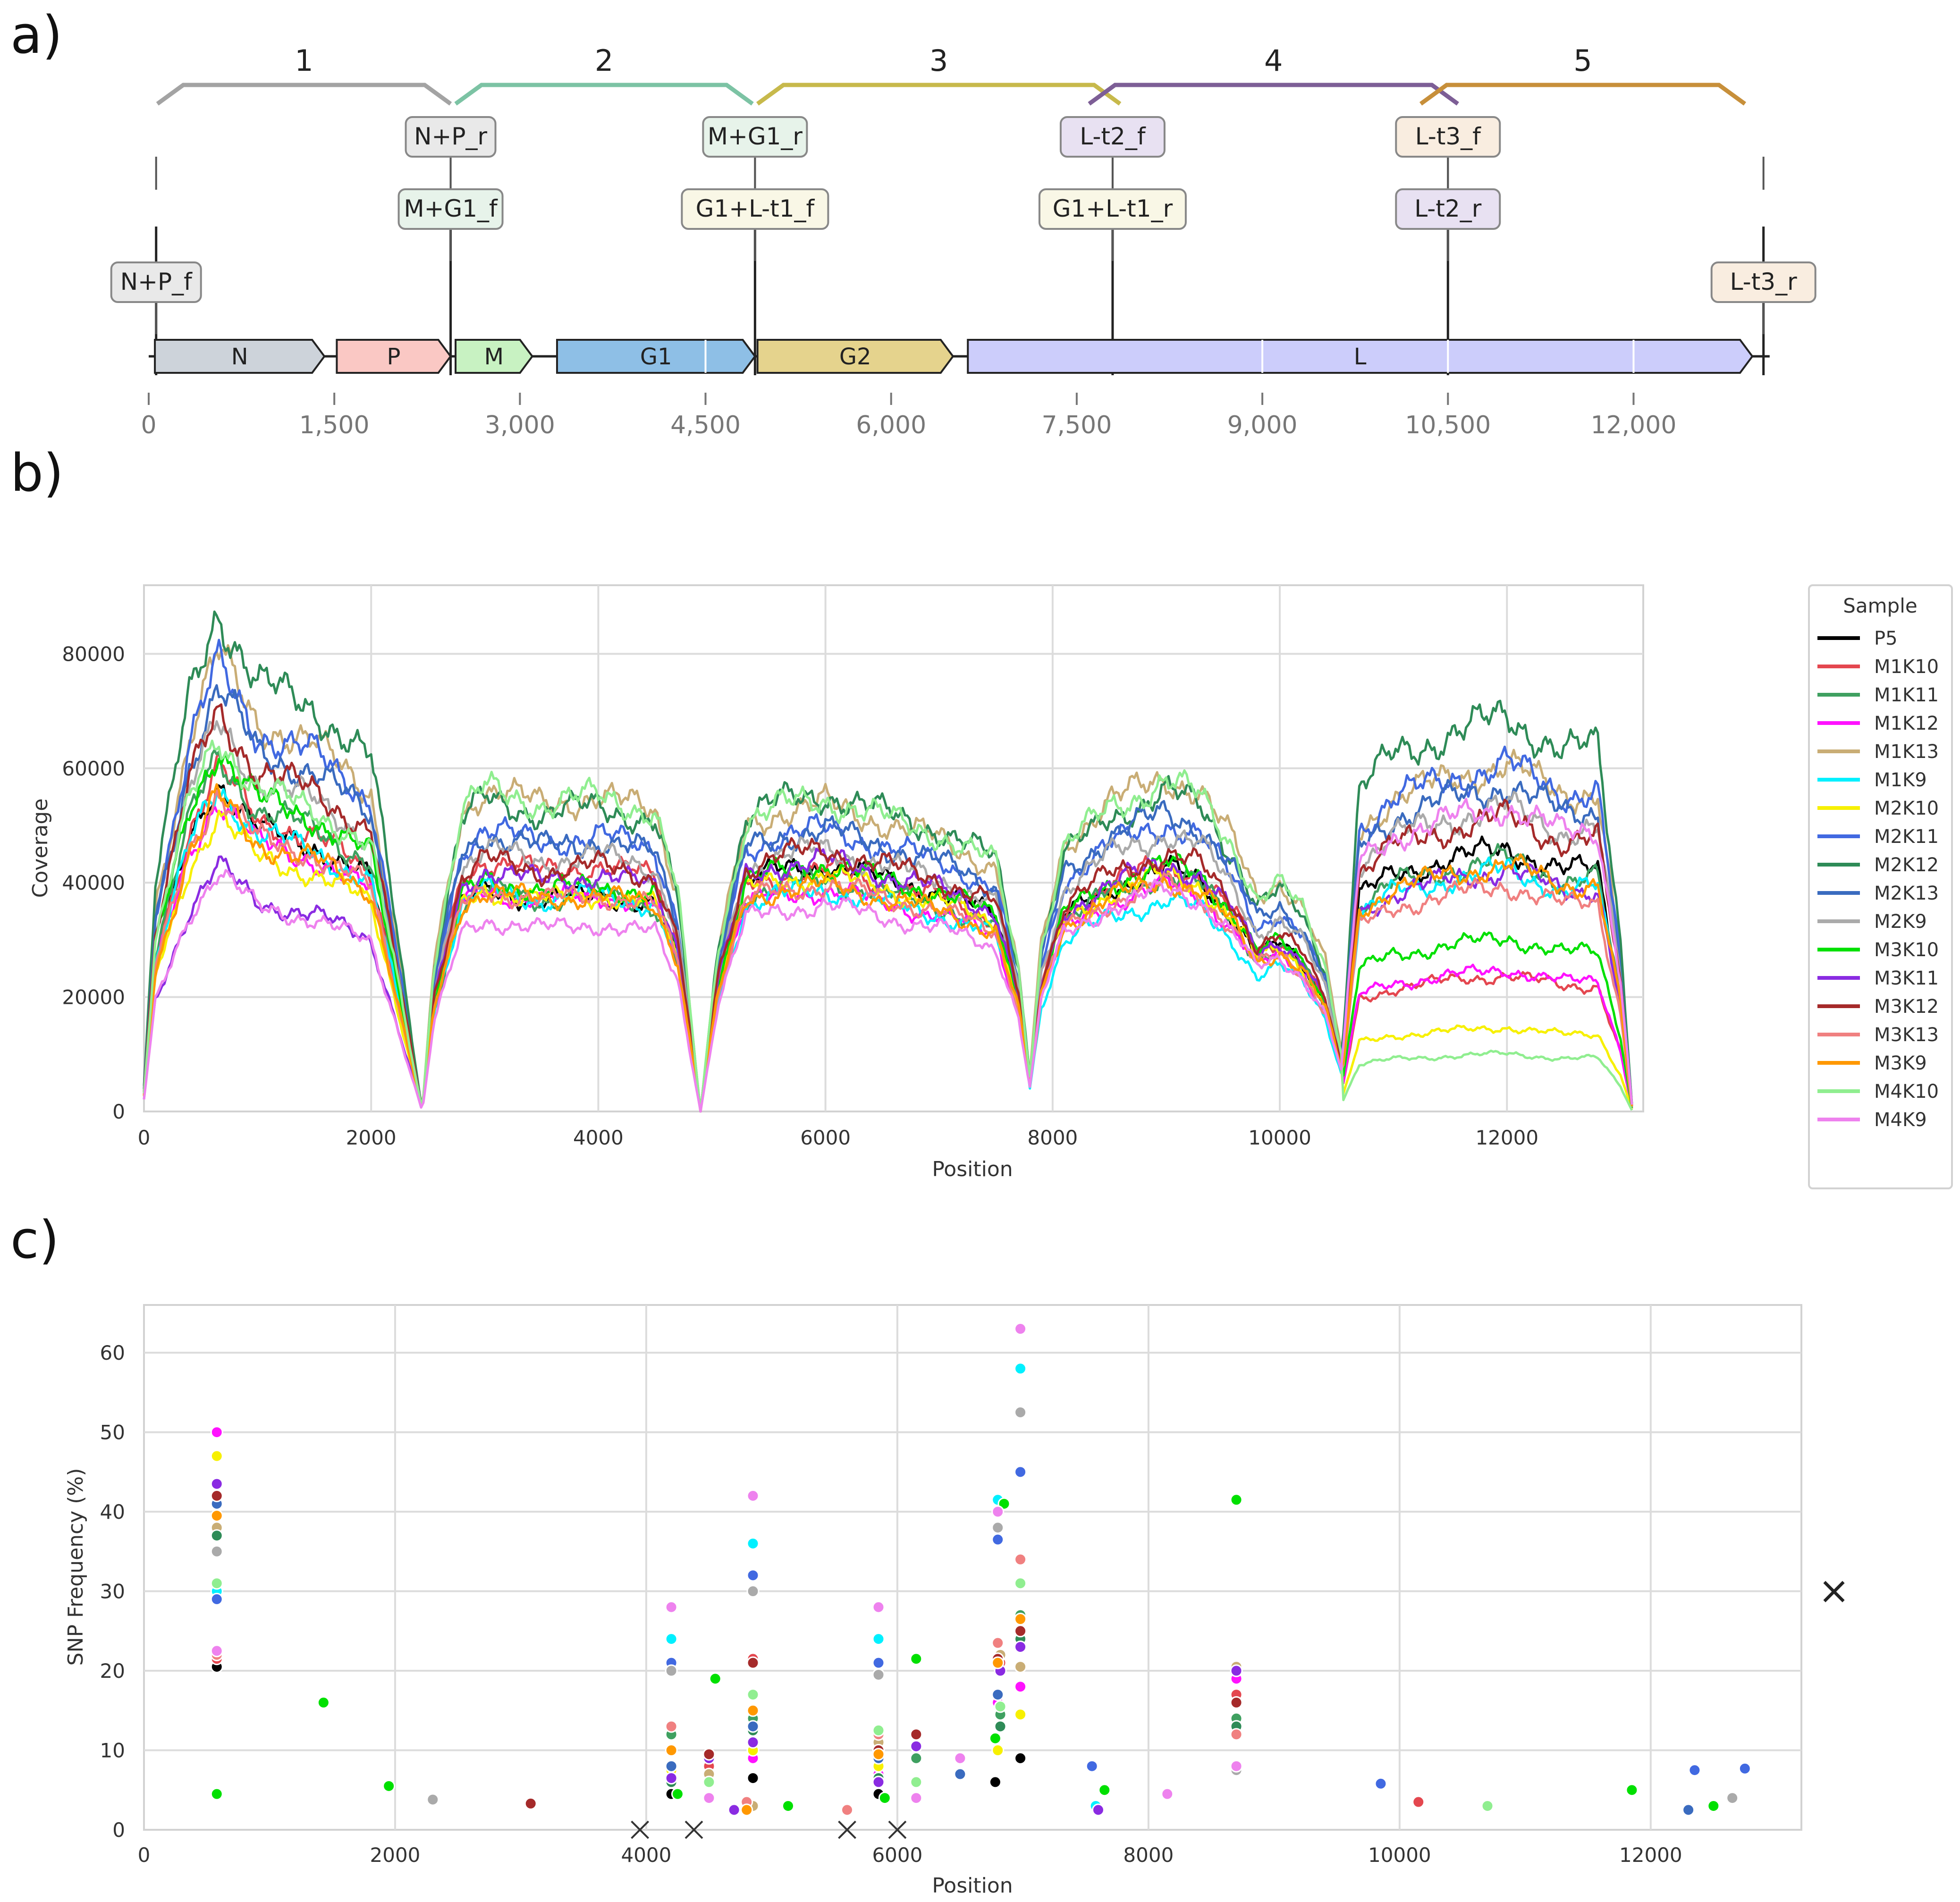 This screenshot has height=1902, width=1960. What do you see at coordinates (520, 425) in the screenshot?
I see `genome-axis-tick-label: 3,000` at bounding box center [520, 425].